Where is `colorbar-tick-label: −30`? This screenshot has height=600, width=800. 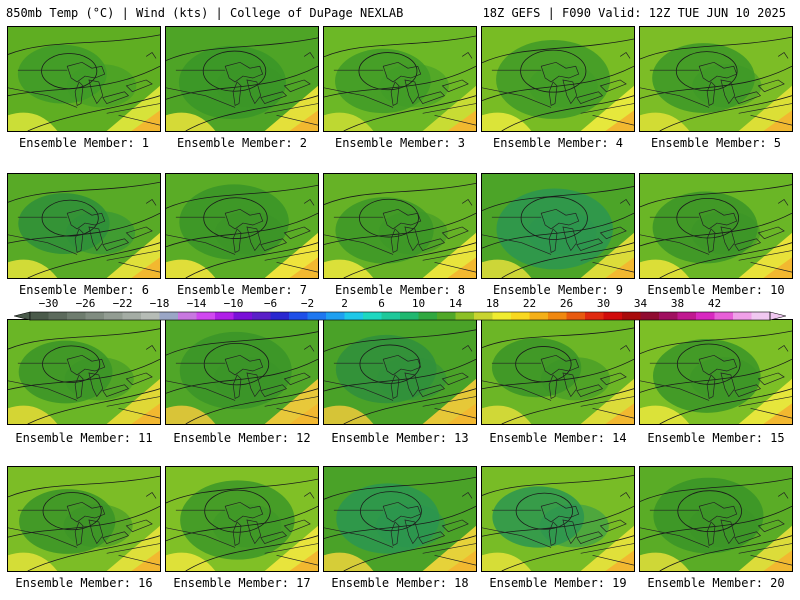 colorbar-tick-label: −30 is located at coordinates (48, 303).